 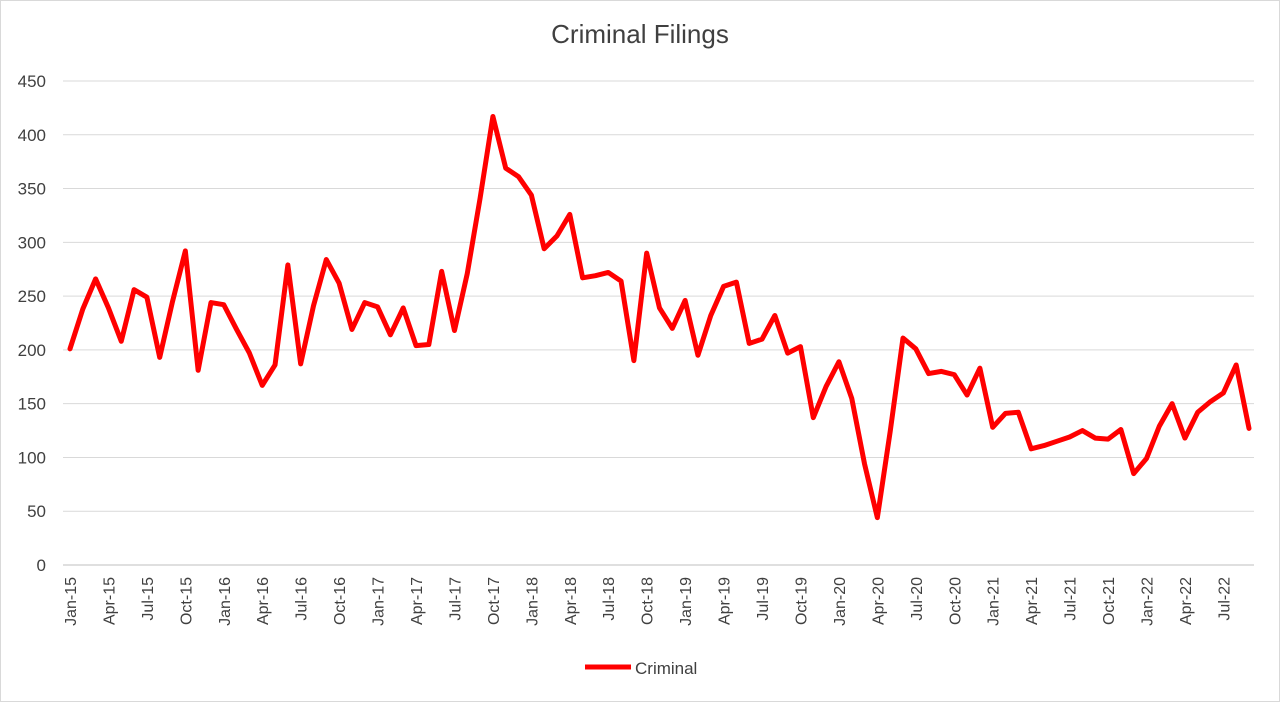 What do you see at coordinates (32, 296) in the screenshot?
I see `y-tick-label: 250` at bounding box center [32, 296].